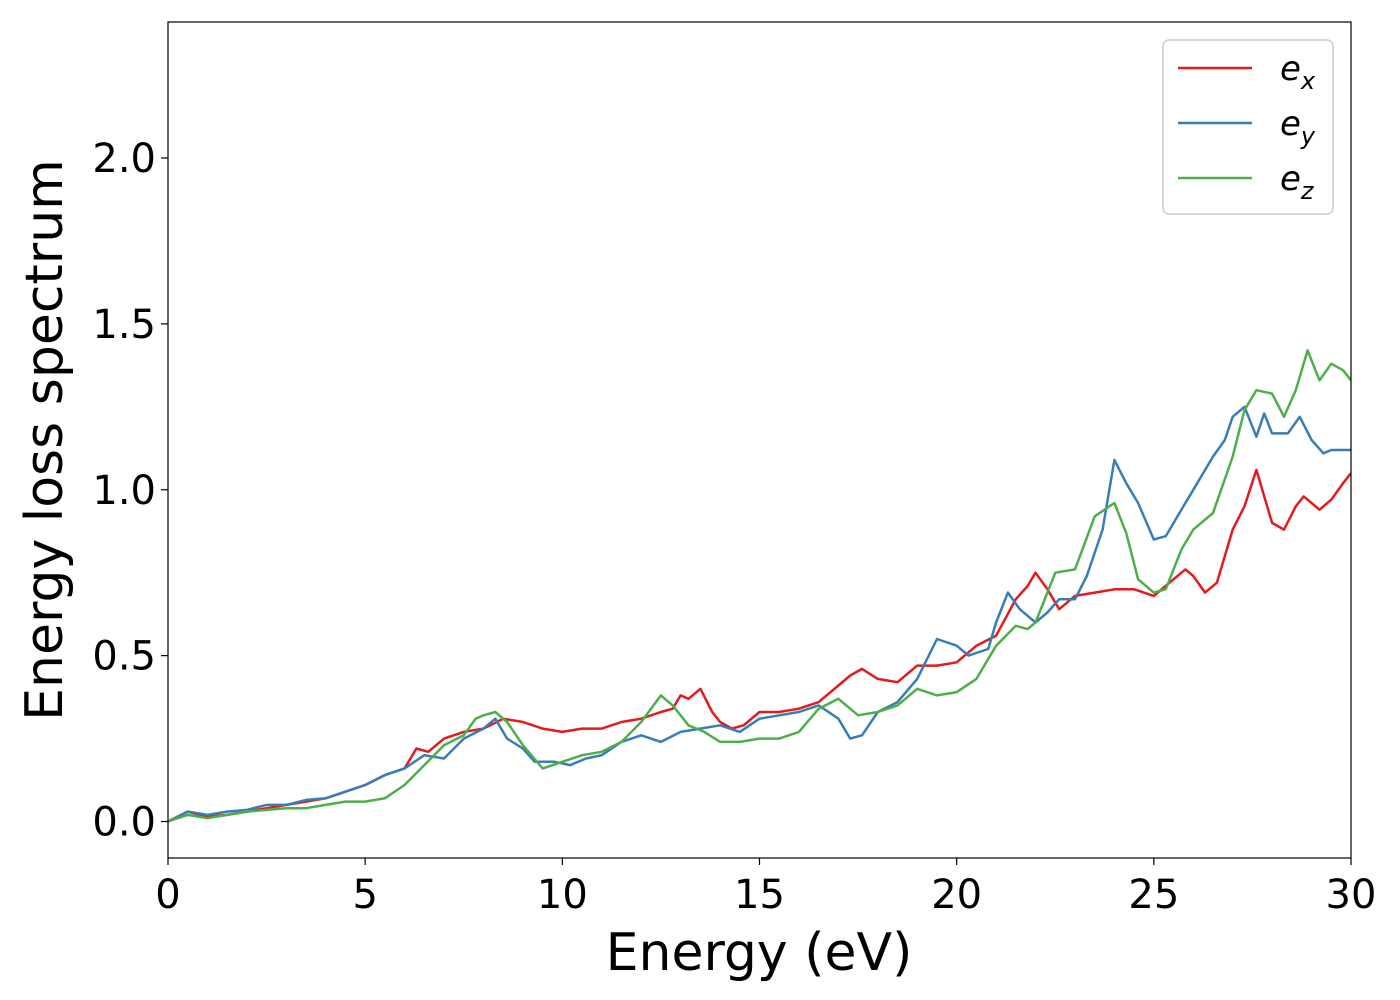 This screenshot has height=1000, width=1400. Describe the element at coordinates (1351, 895) in the screenshot. I see `x-tick-label: 30` at that location.